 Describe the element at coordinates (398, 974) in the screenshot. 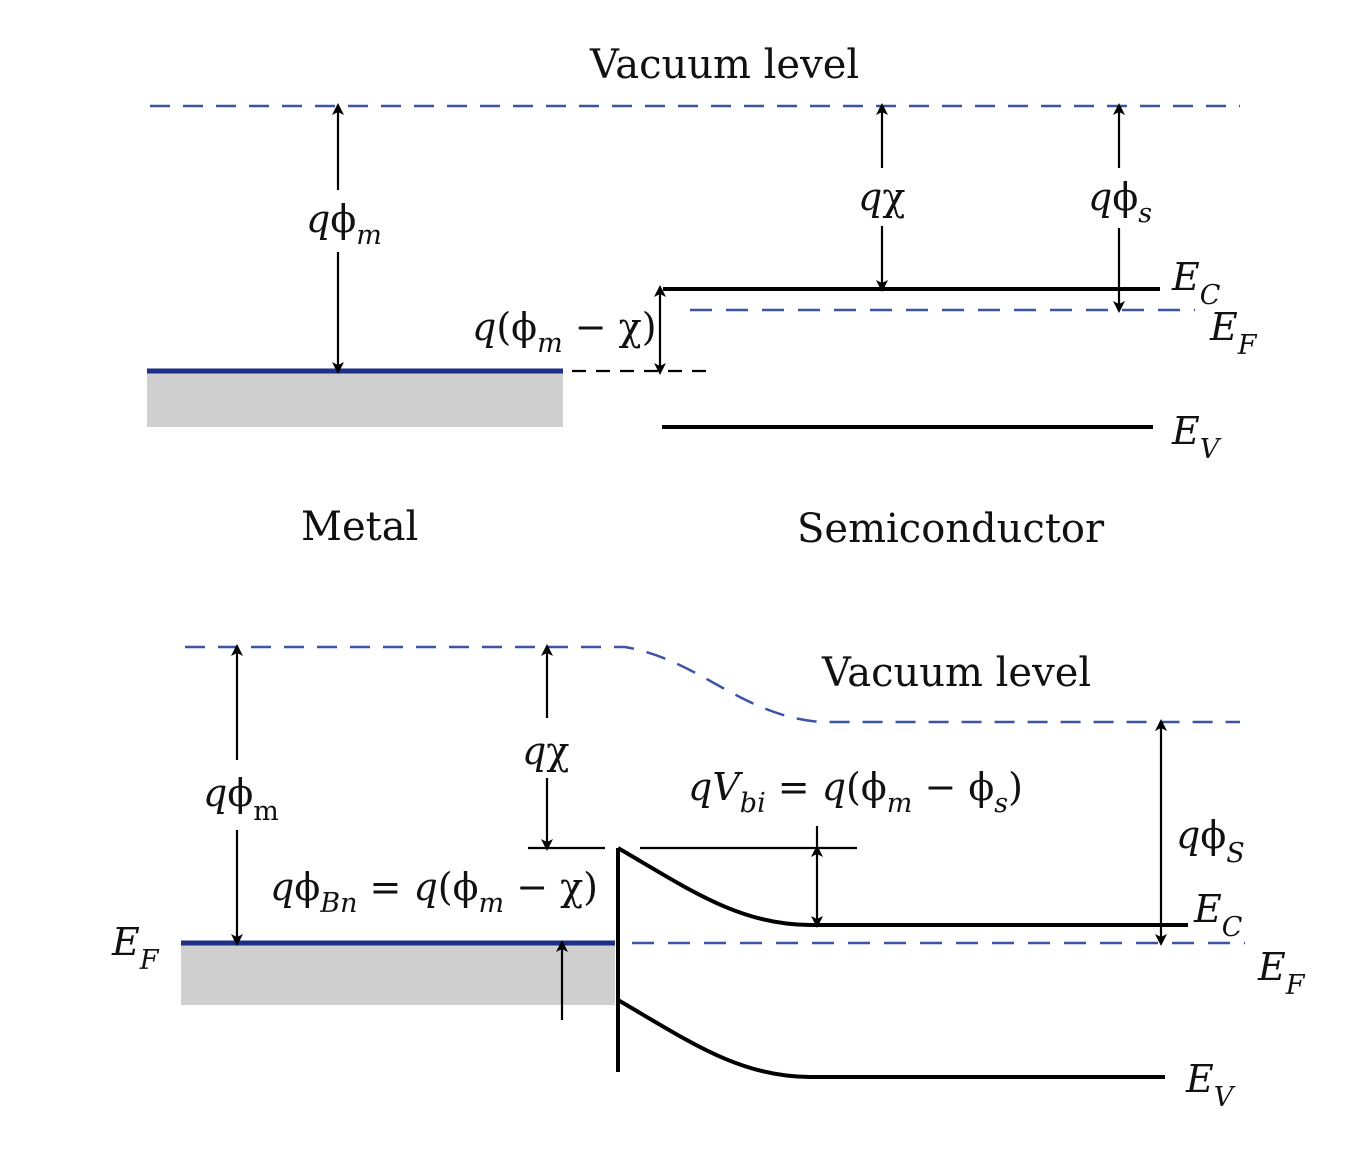

I see `bottom-metal-block` at that location.